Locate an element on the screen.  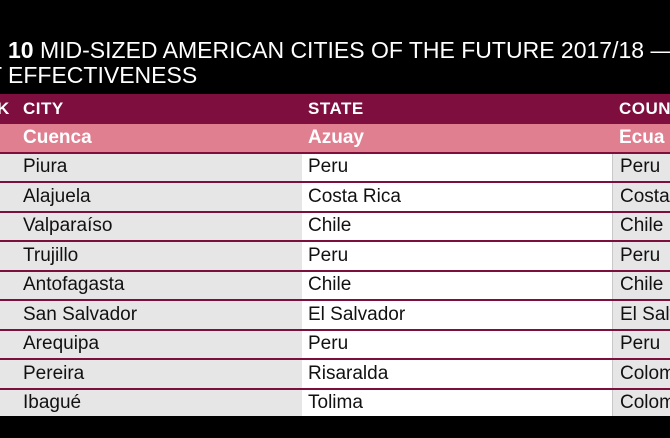
table-row: Valparaíso Chile Chile is located at coordinates (335, 227).